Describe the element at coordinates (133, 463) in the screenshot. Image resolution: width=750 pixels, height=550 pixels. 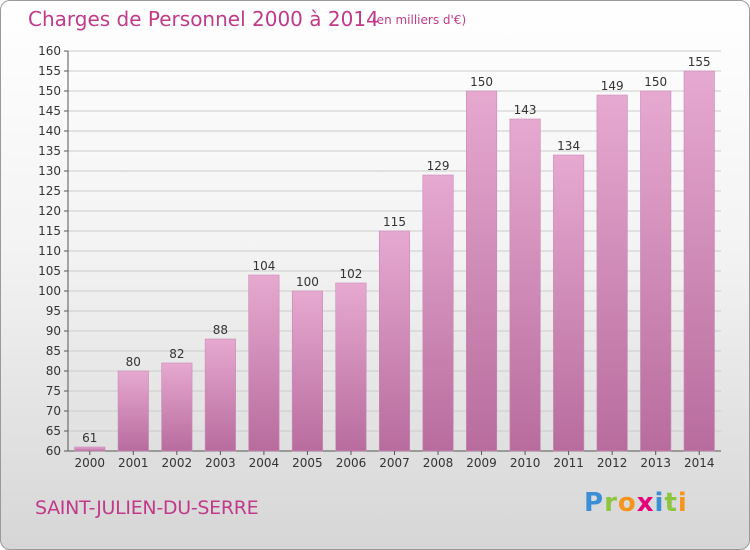
I see `x-tick-label: 2001` at that location.